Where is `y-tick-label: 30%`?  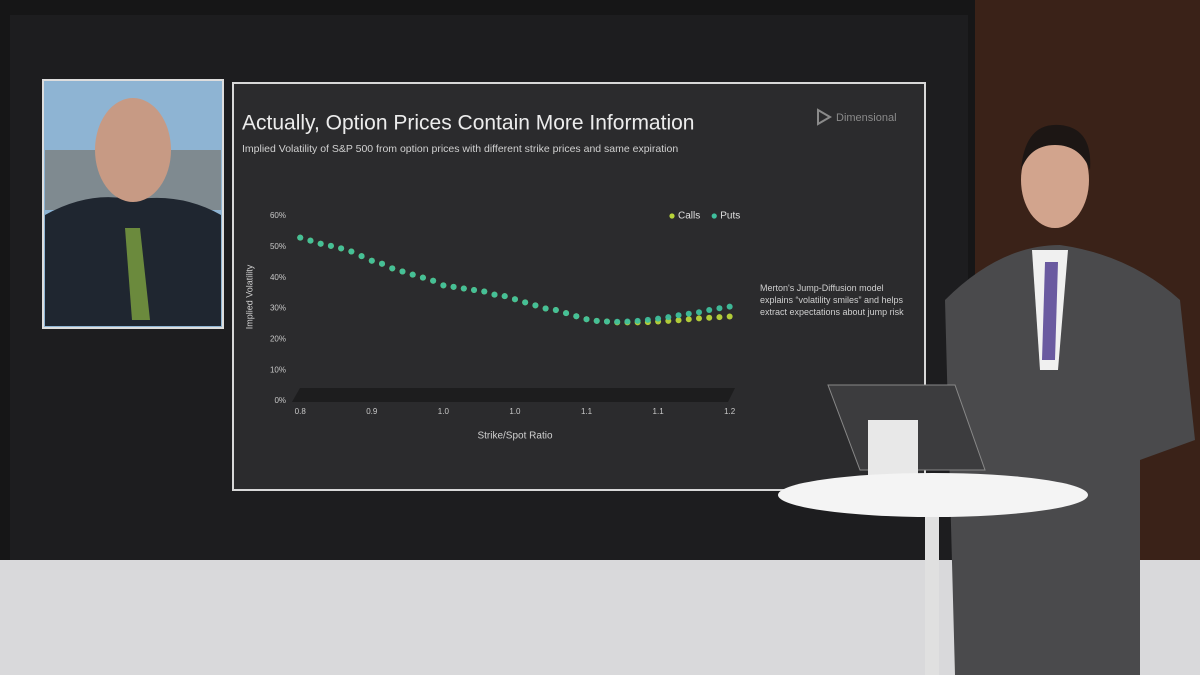
y-tick-label: 30% is located at coordinates (278, 308).